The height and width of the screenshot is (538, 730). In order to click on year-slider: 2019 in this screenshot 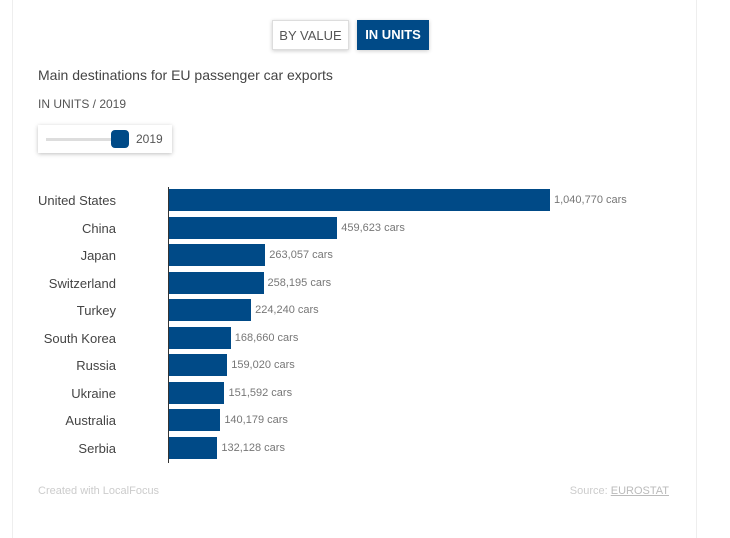, I will do `click(105, 139)`.